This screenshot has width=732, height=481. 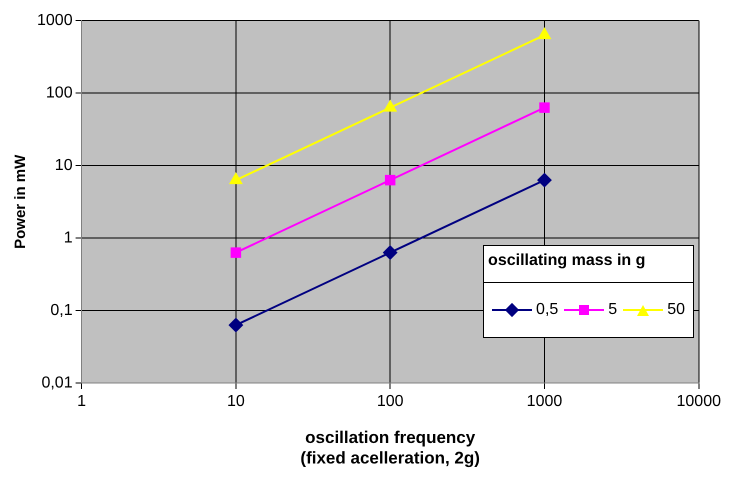 I want to click on y-axis-title: Power in mW, so click(x=21, y=201).